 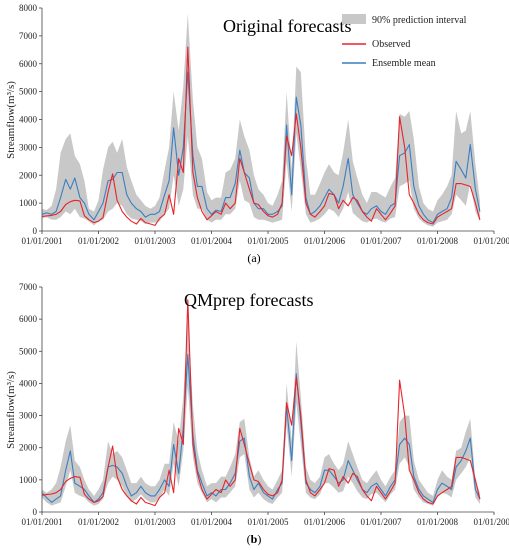 I want to click on panel-b-xtick-label: 01/01/2003, so click(x=155, y=522).